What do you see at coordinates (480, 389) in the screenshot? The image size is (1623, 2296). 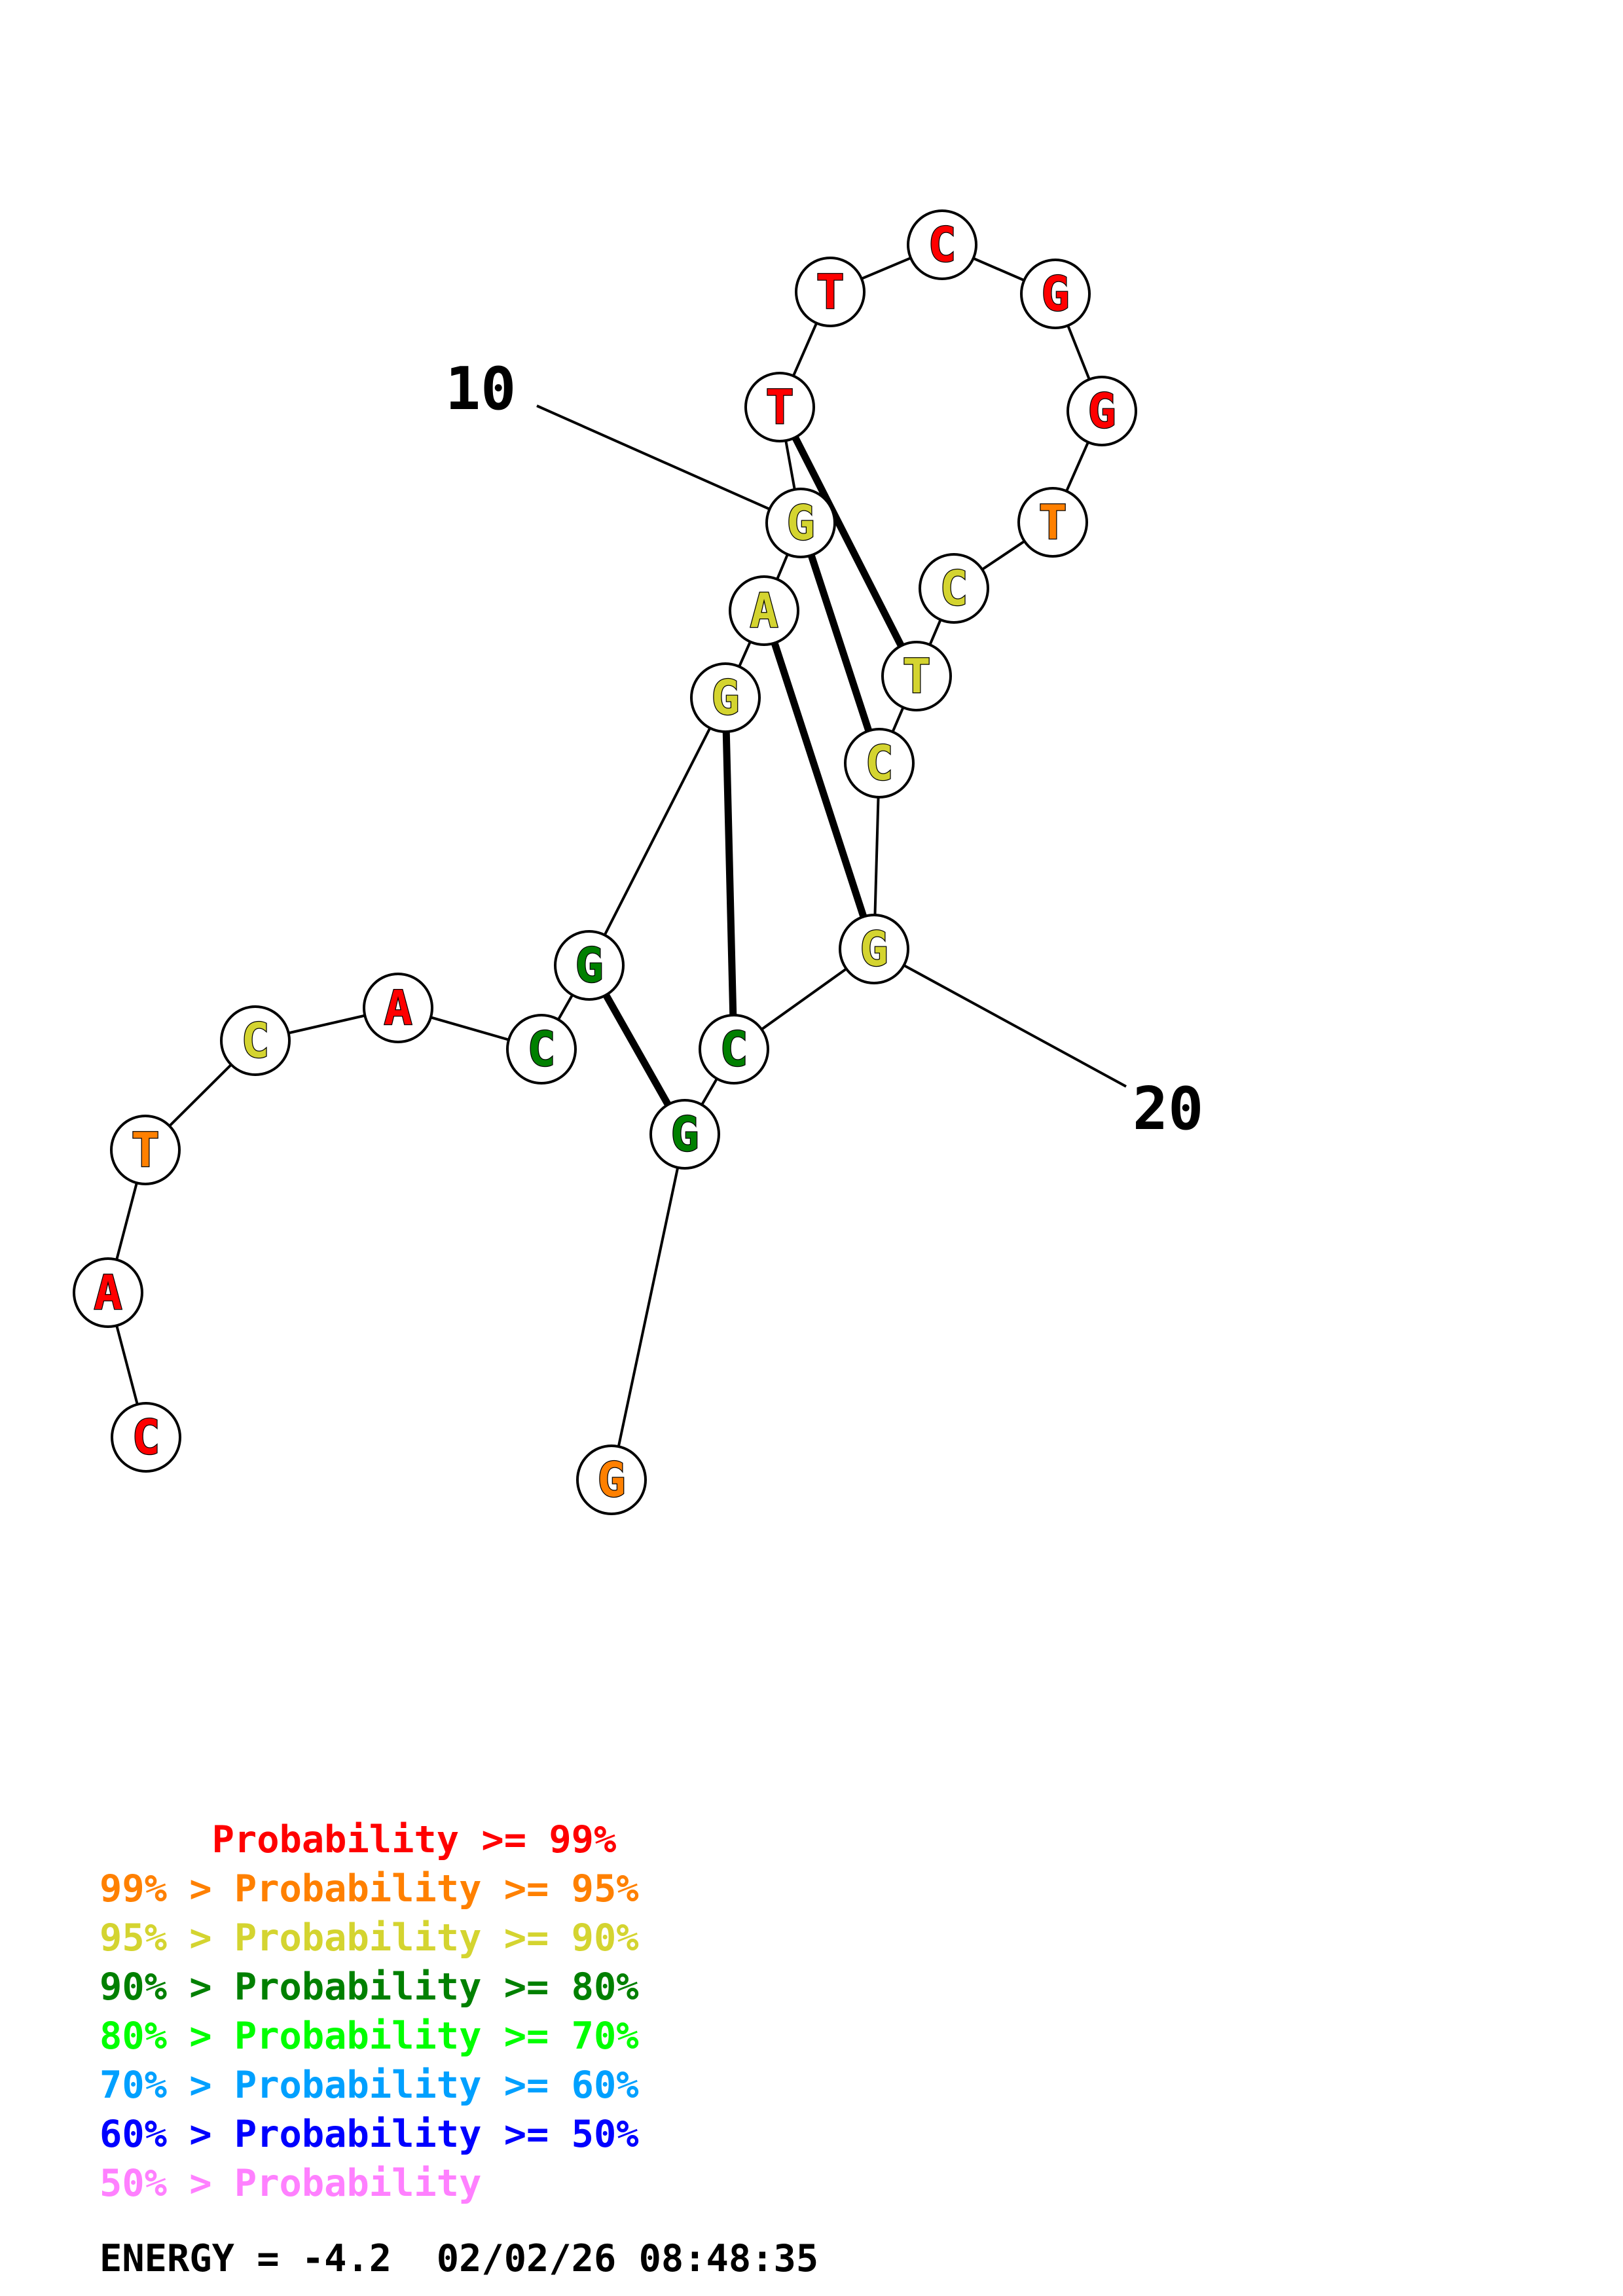 I see `index-label: 10` at bounding box center [480, 389].